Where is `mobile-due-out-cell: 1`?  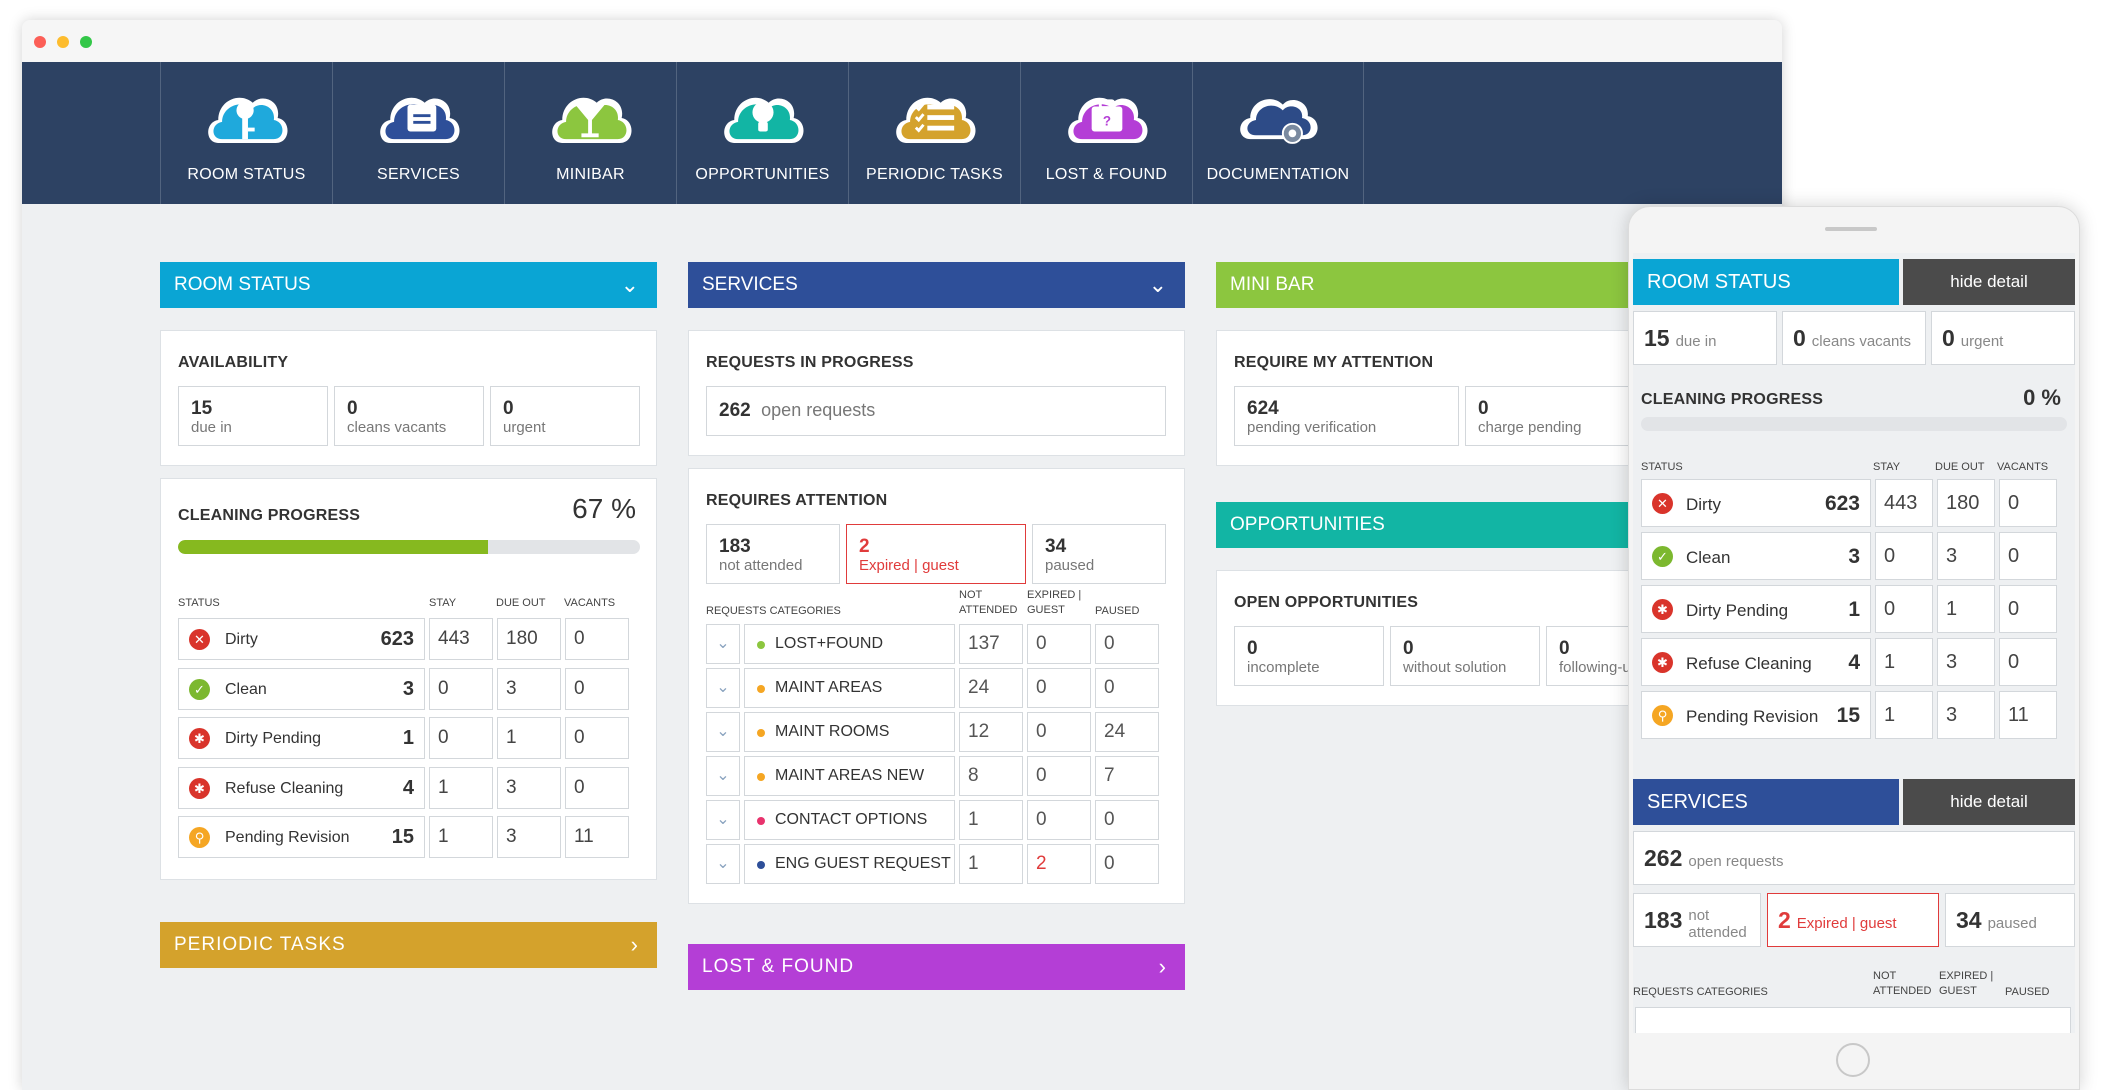 mobile-due-out-cell: 1 is located at coordinates (1966, 609).